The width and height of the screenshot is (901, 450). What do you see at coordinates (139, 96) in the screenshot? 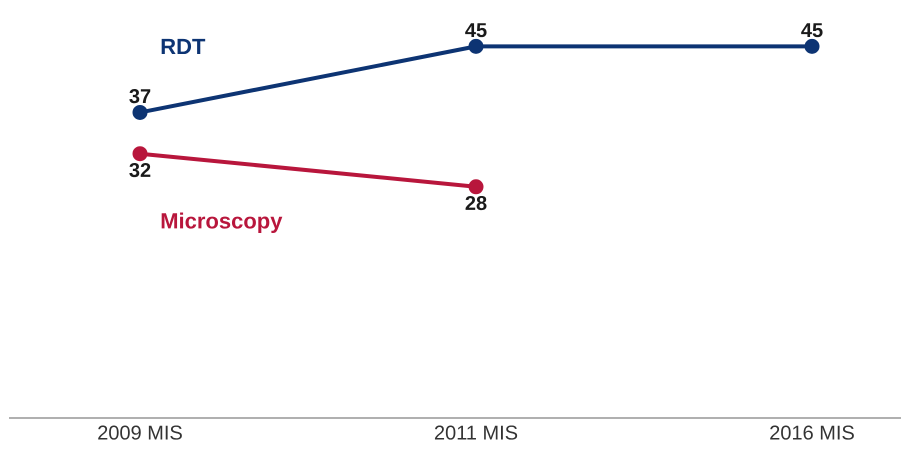
I see `data-label: 37` at bounding box center [139, 96].